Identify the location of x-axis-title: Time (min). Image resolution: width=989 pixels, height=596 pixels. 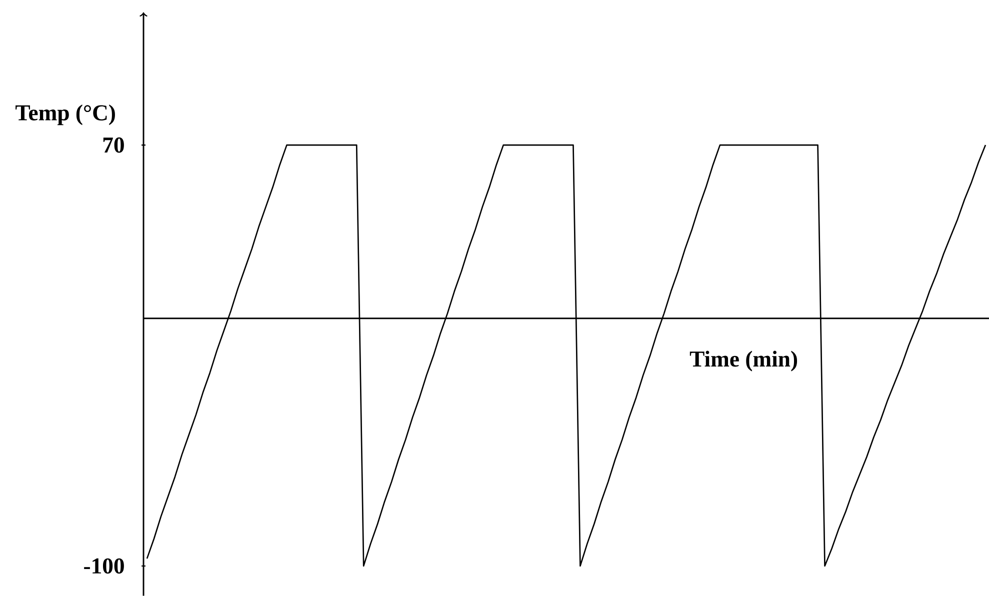
(744, 361).